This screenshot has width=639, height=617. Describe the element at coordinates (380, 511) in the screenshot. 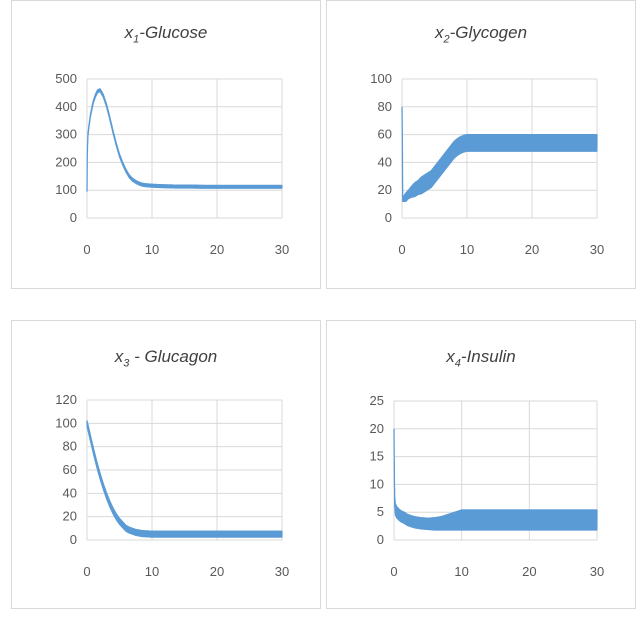

I see `y-tick-label: 5` at that location.